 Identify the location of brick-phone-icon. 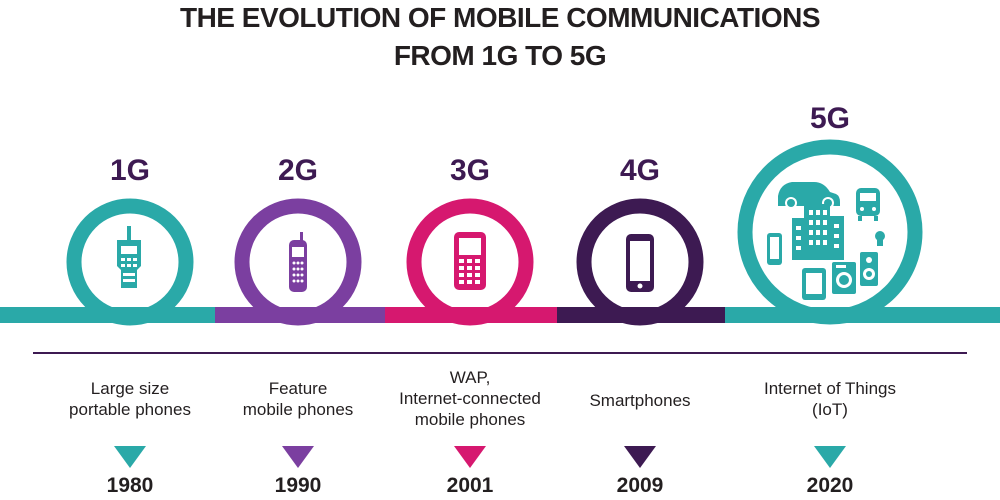
(129, 257).